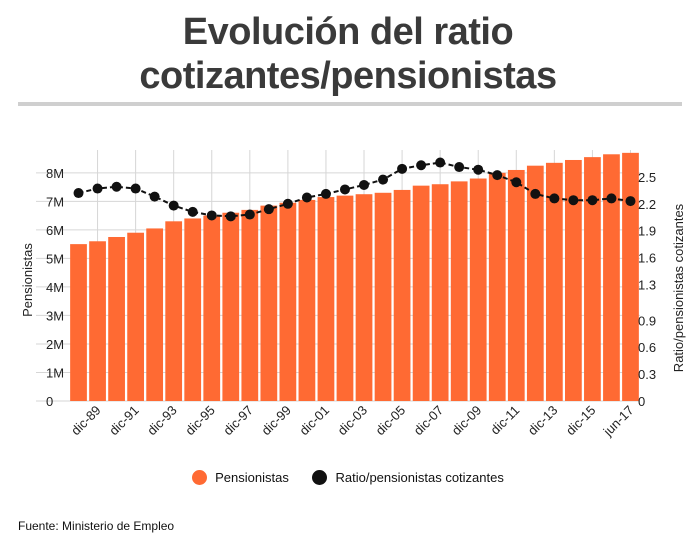 Image resolution: width=696 pixels, height=540 pixels. I want to click on legend-swatch-pensionistas, so click(200, 477).